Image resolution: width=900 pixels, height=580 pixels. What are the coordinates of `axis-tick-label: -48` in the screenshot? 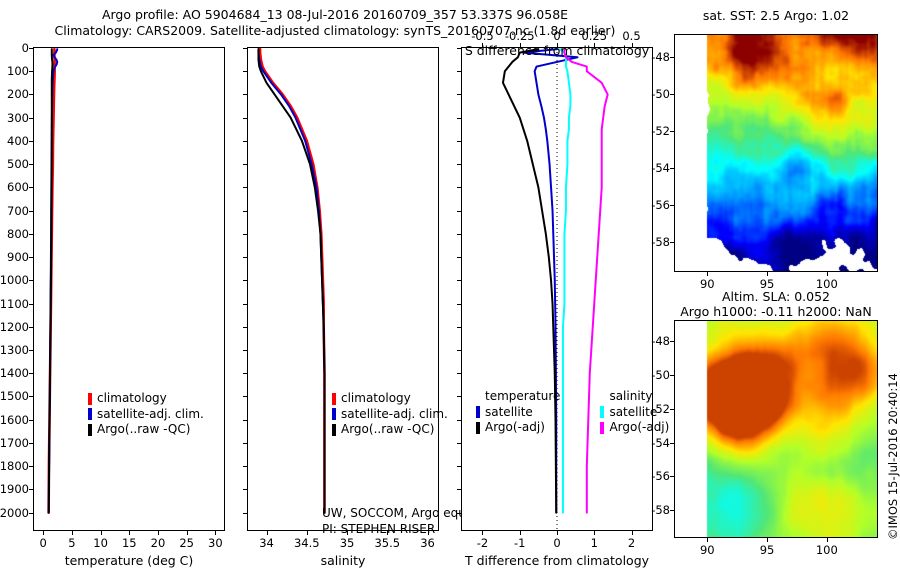 It's located at (660, 57).